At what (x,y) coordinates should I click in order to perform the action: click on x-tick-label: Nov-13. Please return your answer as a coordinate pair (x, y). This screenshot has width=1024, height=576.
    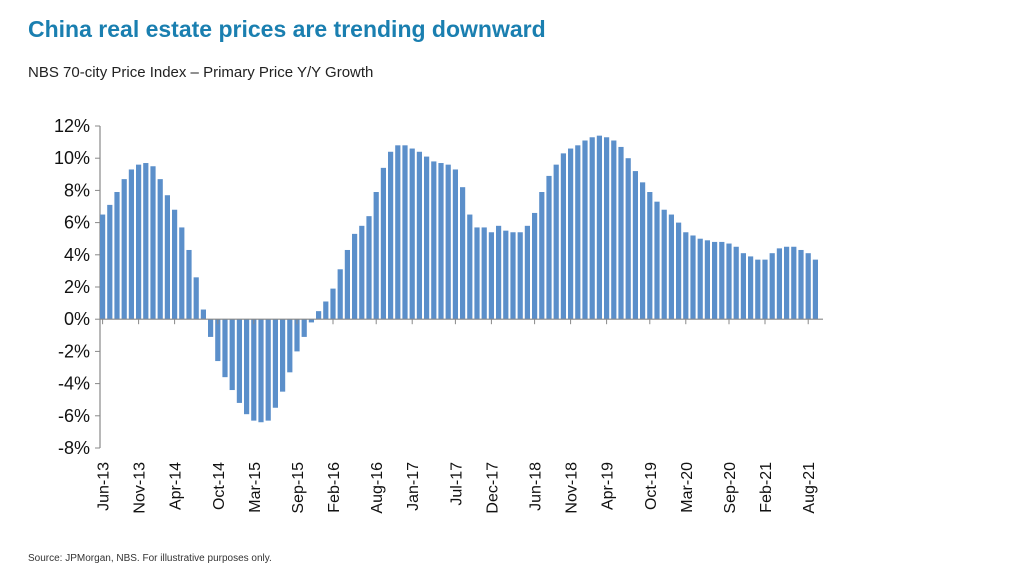
    Looking at the image, I should click on (140, 488).